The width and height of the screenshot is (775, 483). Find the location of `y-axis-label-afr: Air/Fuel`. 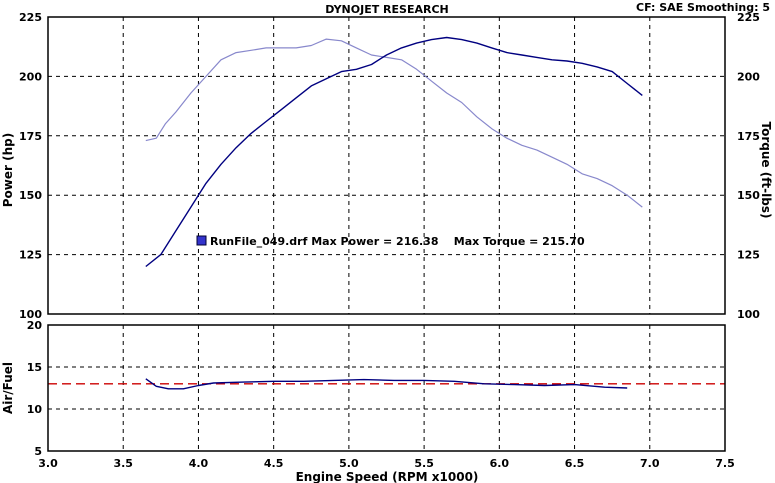

y-axis-label-afr: Air/Fuel is located at coordinates (8, 388).